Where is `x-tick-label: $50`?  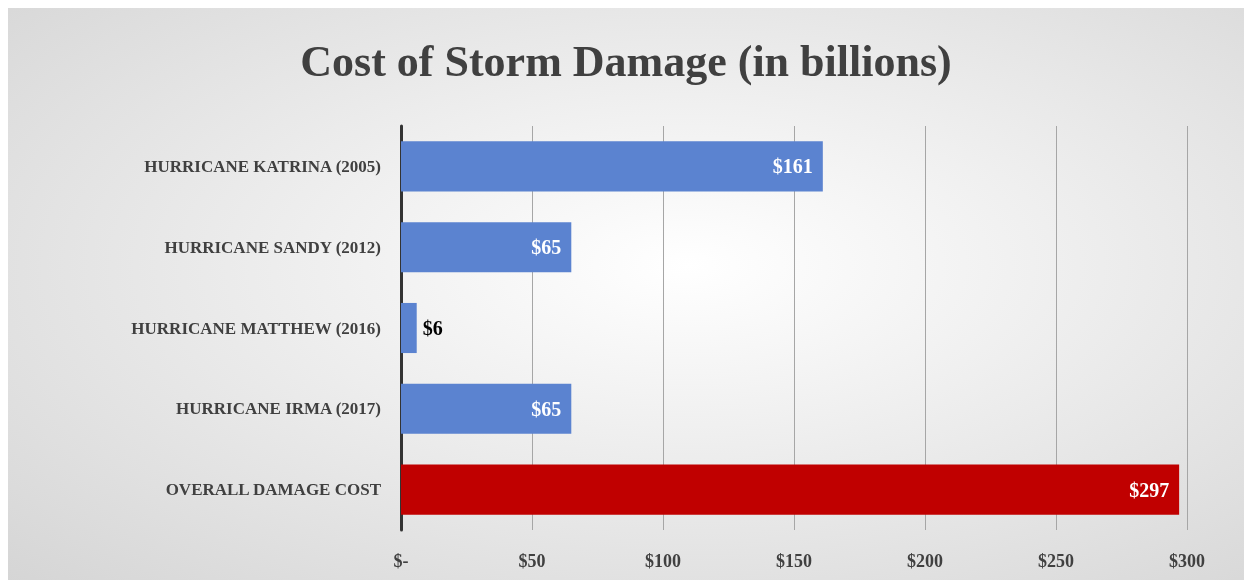
x-tick-label: $50 is located at coordinates (532, 561).